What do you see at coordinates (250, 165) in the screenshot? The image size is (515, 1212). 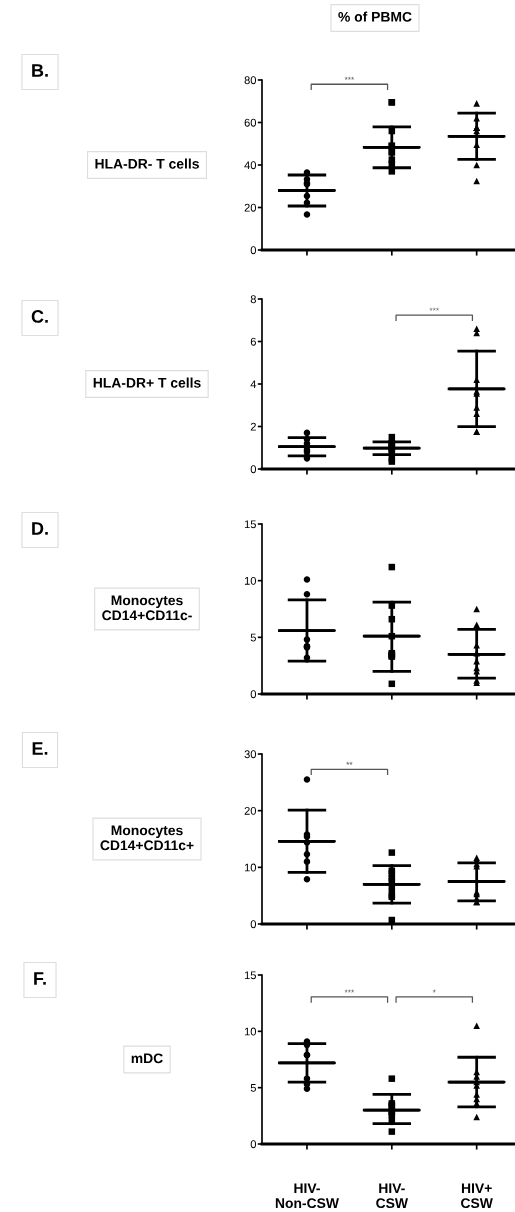 I see `y-tick-label: 40` at bounding box center [250, 165].